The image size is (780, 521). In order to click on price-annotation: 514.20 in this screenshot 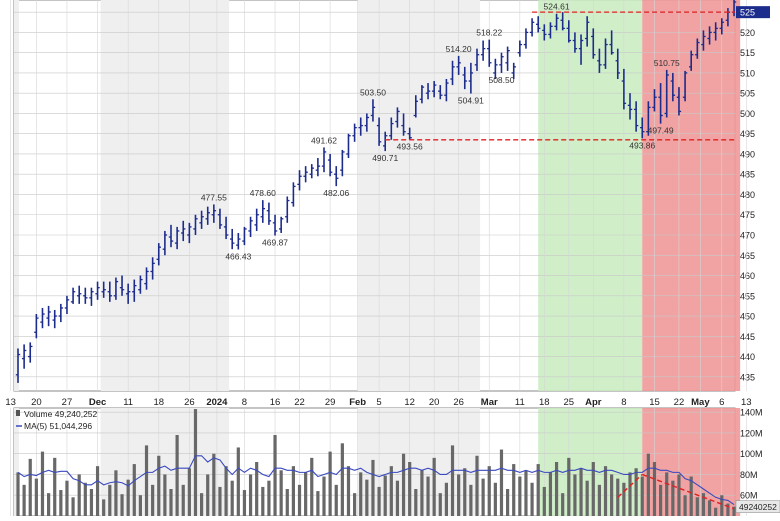, I will do `click(459, 49)`.